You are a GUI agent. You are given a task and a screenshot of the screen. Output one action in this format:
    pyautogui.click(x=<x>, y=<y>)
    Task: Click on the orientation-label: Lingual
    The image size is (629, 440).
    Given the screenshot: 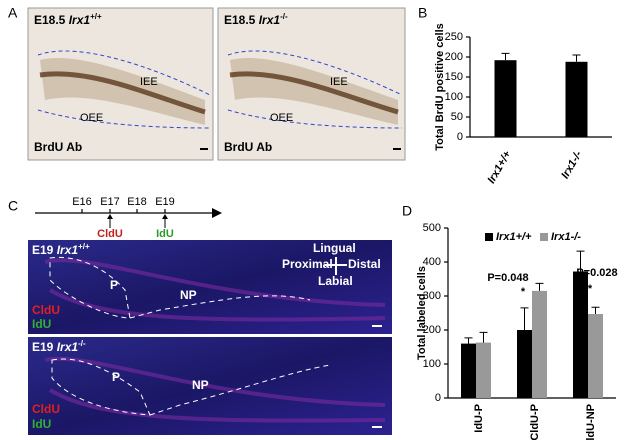 What is the action you would take?
    pyautogui.click(x=334, y=248)
    